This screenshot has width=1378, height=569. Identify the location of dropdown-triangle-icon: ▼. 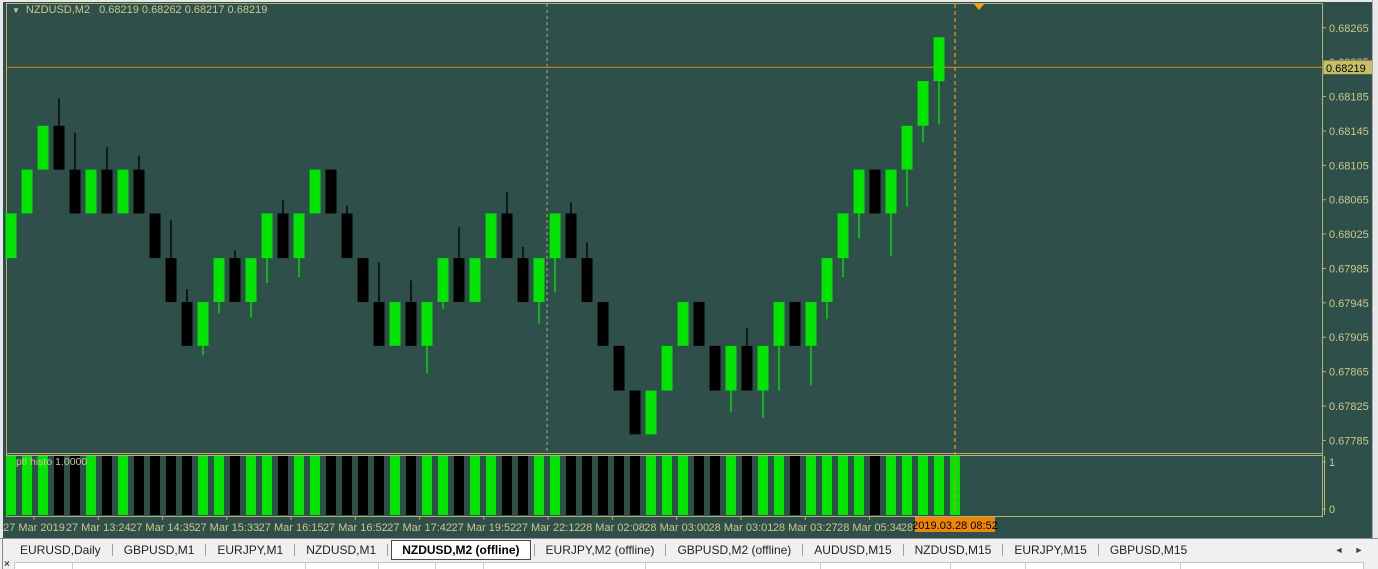
(16, 10).